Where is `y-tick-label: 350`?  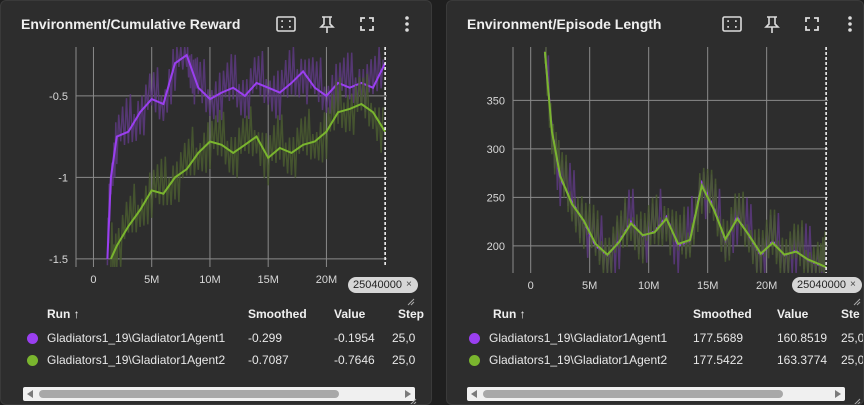 y-tick-label: 350 is located at coordinates (496, 101).